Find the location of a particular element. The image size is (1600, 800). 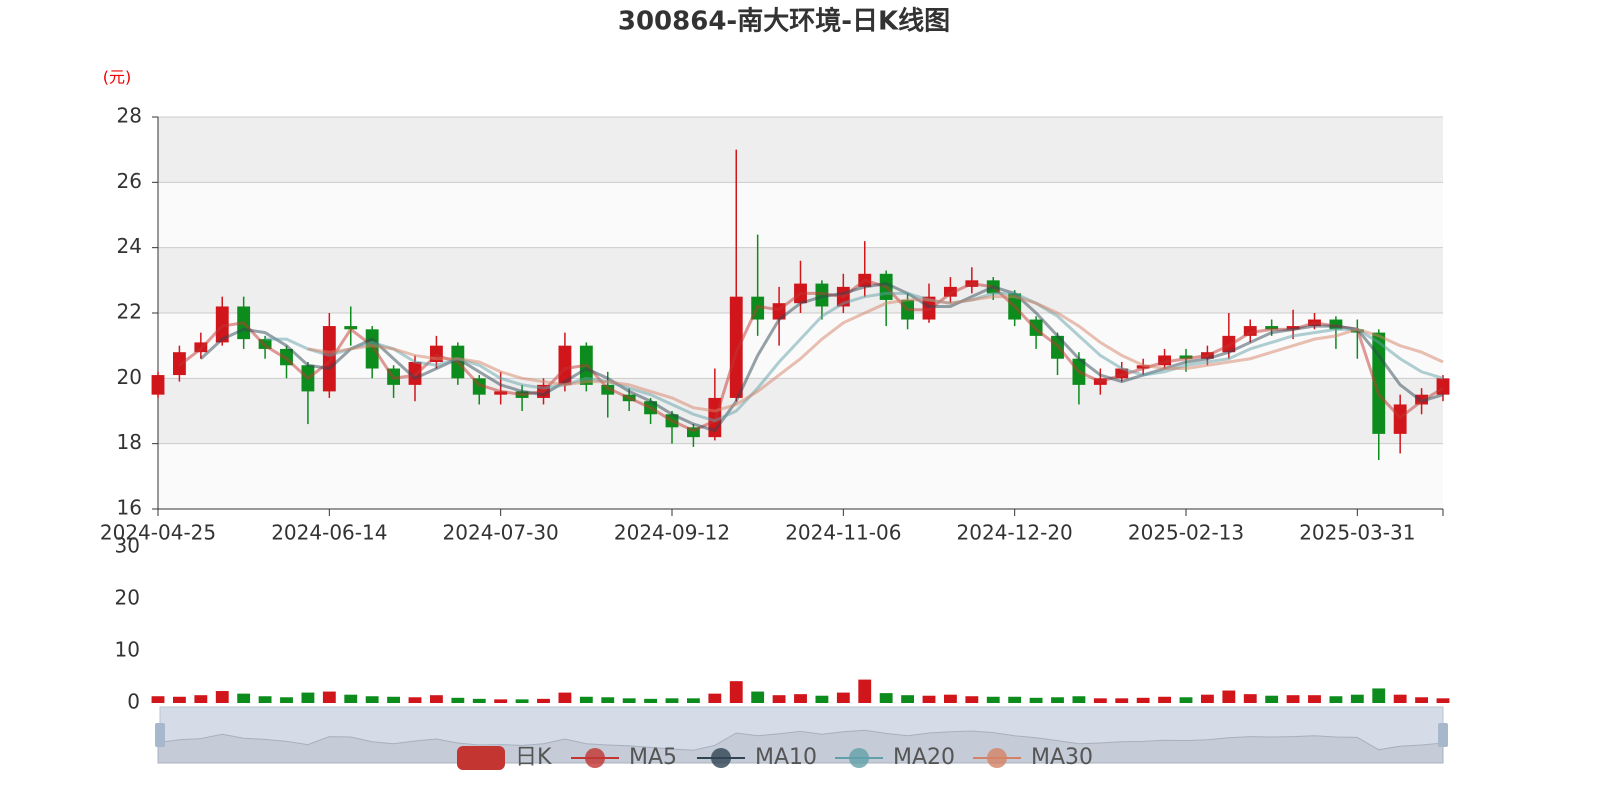

volume-tick-label: 30 is located at coordinates (127, 546).